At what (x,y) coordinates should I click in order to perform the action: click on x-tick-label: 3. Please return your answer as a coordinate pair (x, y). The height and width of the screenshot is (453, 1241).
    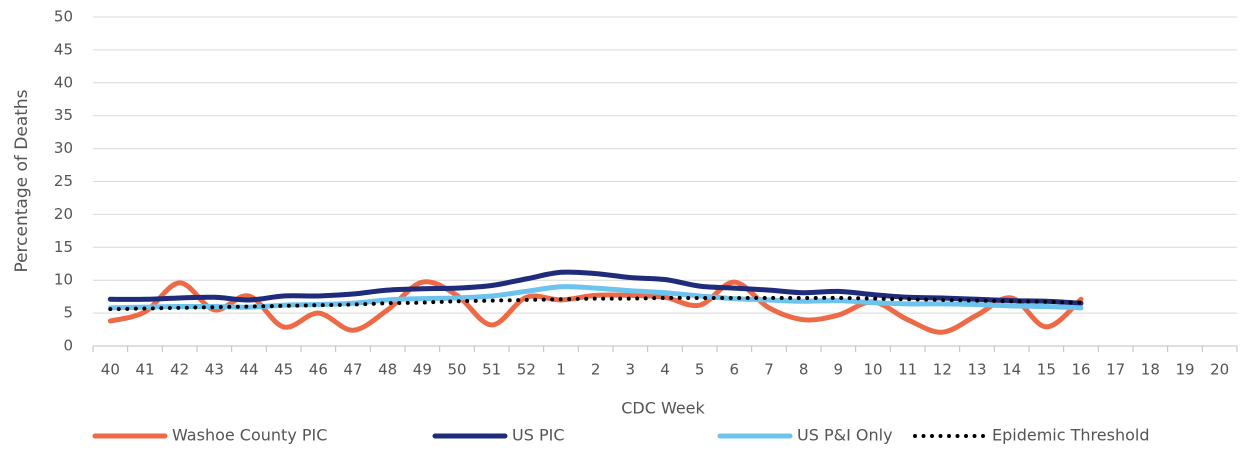
    Looking at the image, I should click on (631, 370).